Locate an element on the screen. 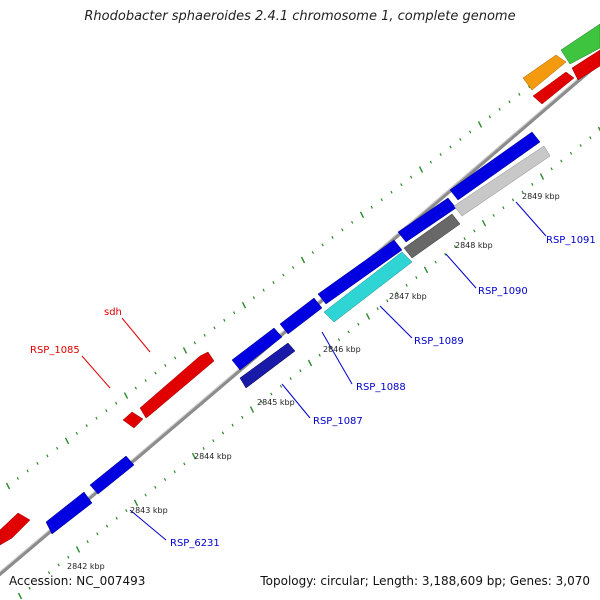 The height and width of the screenshot is (600, 600). gene-arrow-rsp1088 is located at coordinates (301, 316).